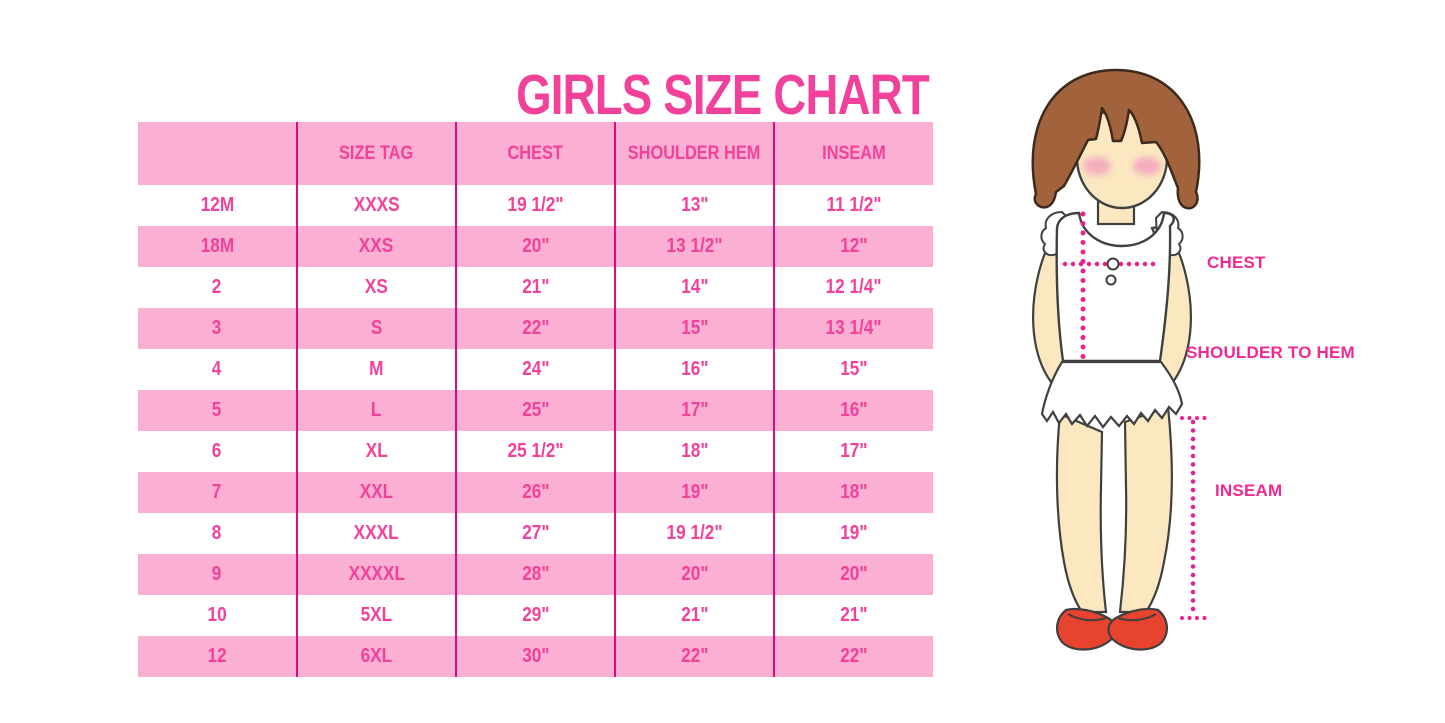 The width and height of the screenshot is (1445, 723). I want to click on table-cell-text: 26", so click(535, 492).